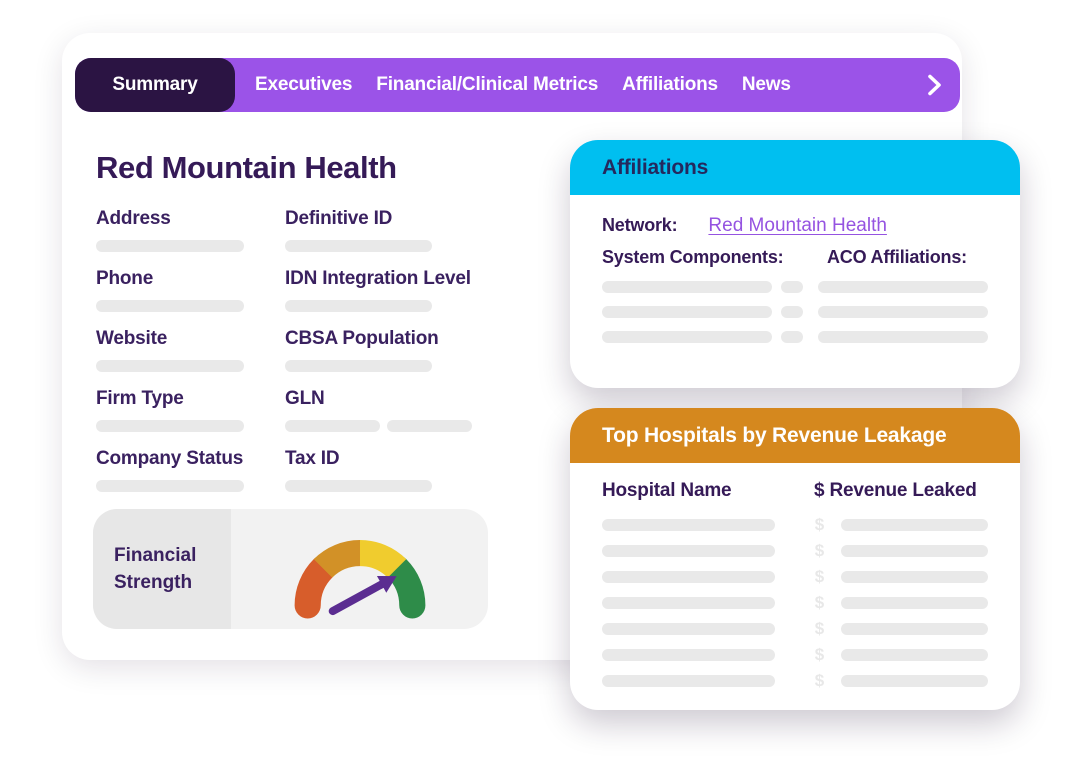 This screenshot has width=1080, height=774. What do you see at coordinates (435, 418) in the screenshot?
I see `field-gln: GLN` at bounding box center [435, 418].